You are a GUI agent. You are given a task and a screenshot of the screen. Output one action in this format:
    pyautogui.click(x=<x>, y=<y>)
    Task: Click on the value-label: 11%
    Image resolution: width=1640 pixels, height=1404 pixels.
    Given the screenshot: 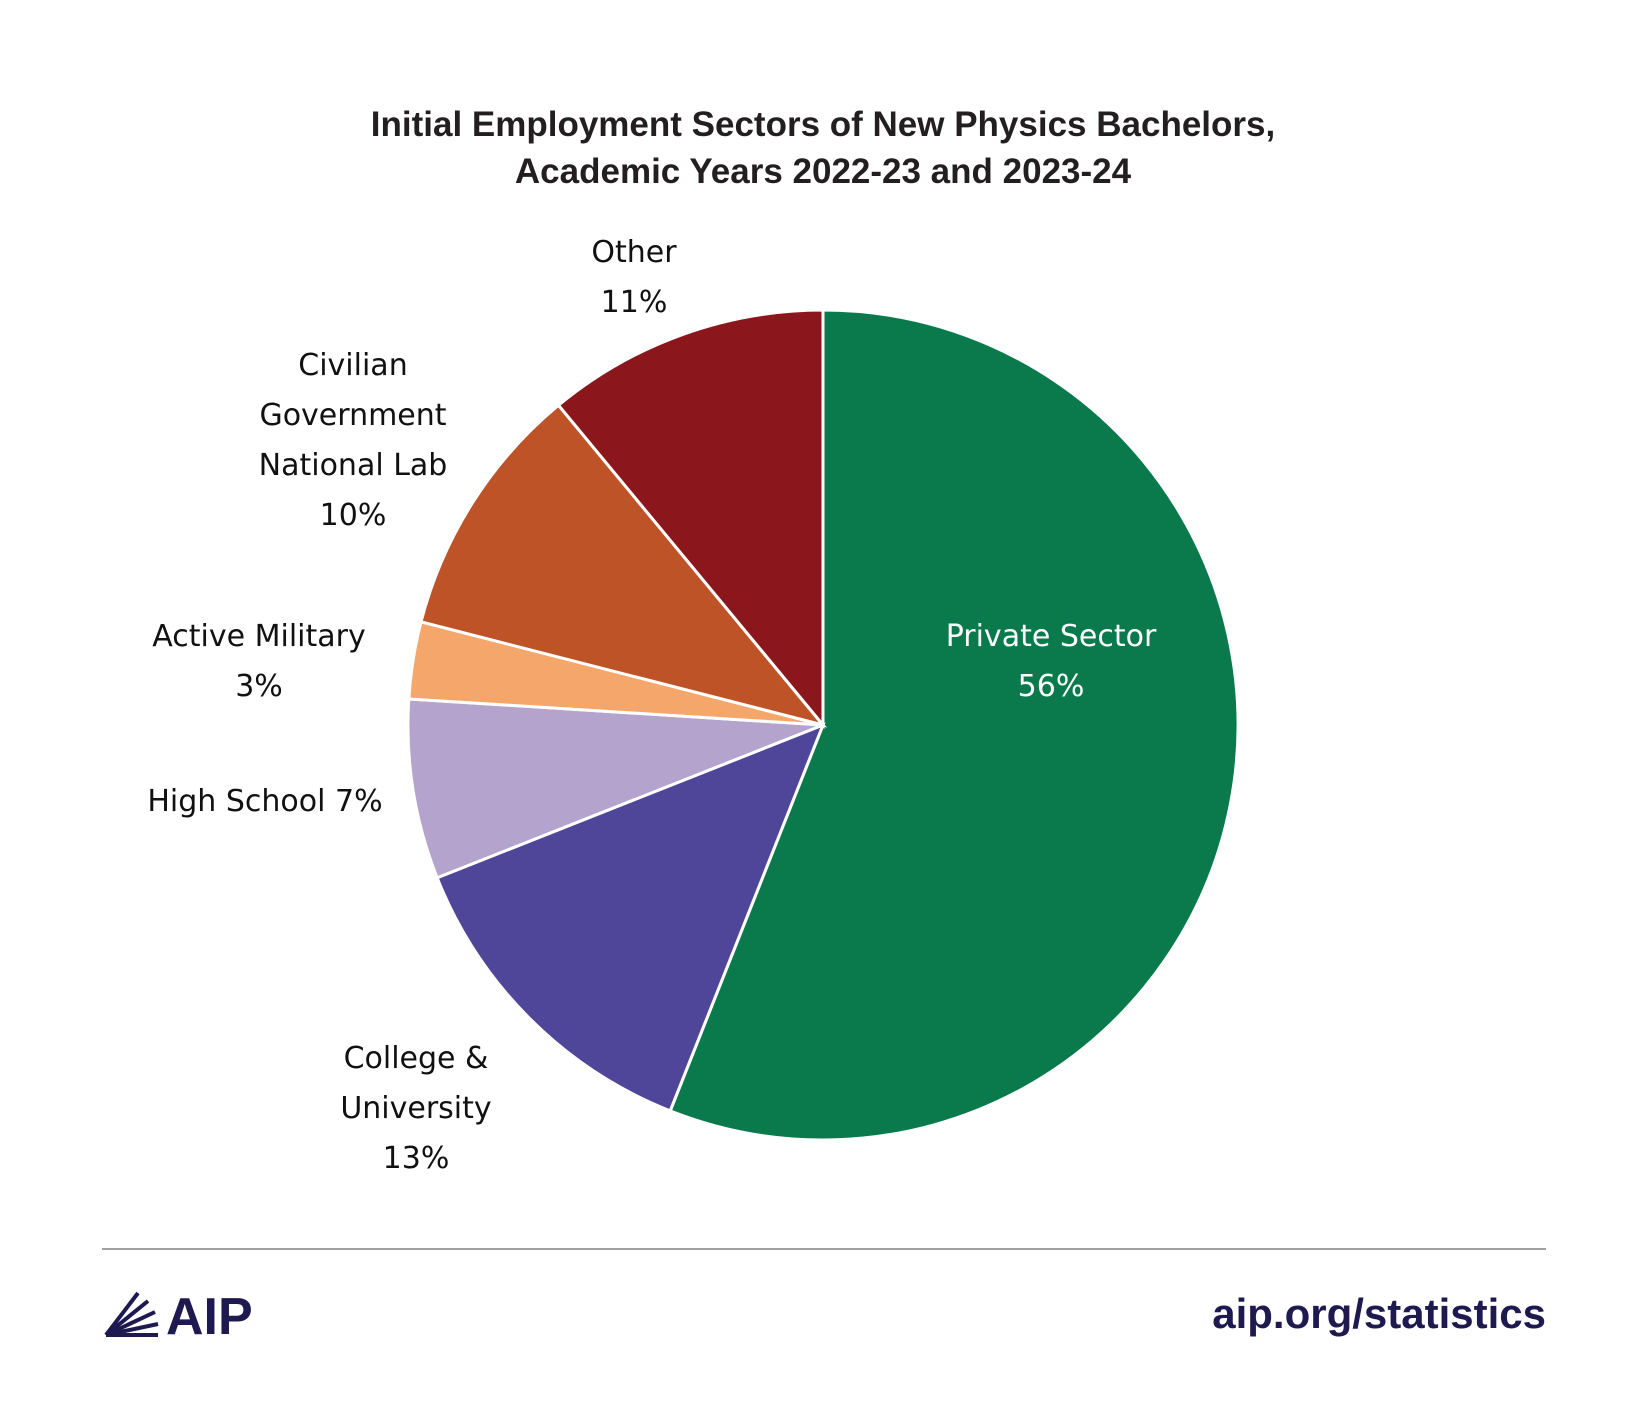 What is the action you would take?
    pyautogui.click(x=634, y=302)
    